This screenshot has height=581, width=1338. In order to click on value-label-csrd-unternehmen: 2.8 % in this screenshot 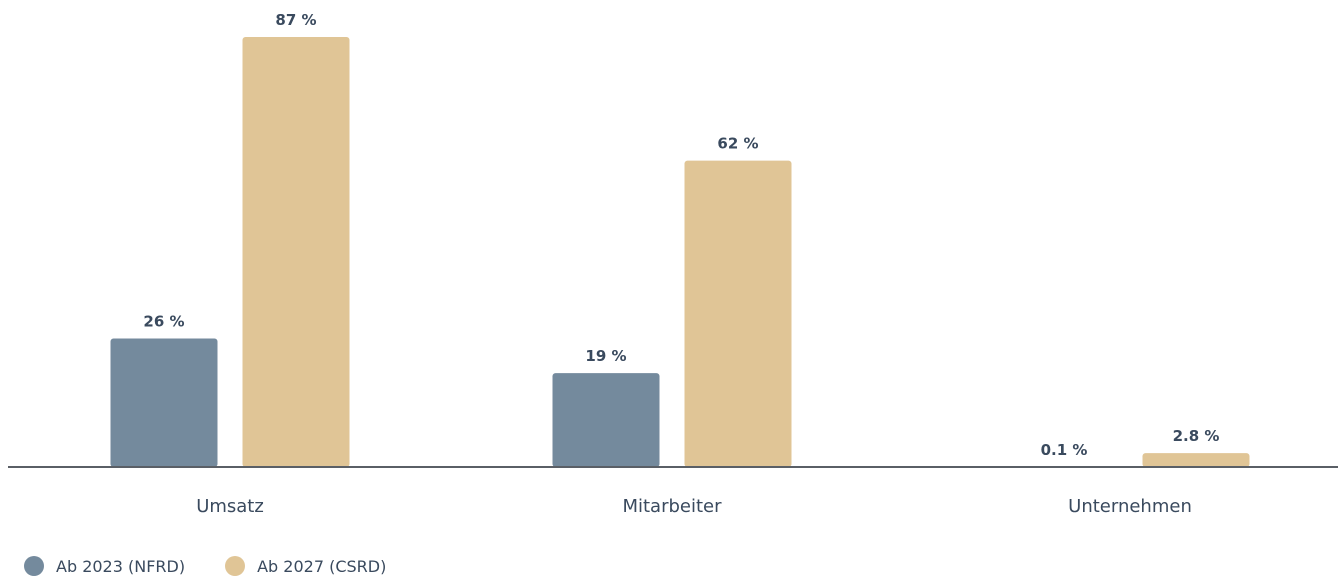, I will do `click(1196, 436)`.